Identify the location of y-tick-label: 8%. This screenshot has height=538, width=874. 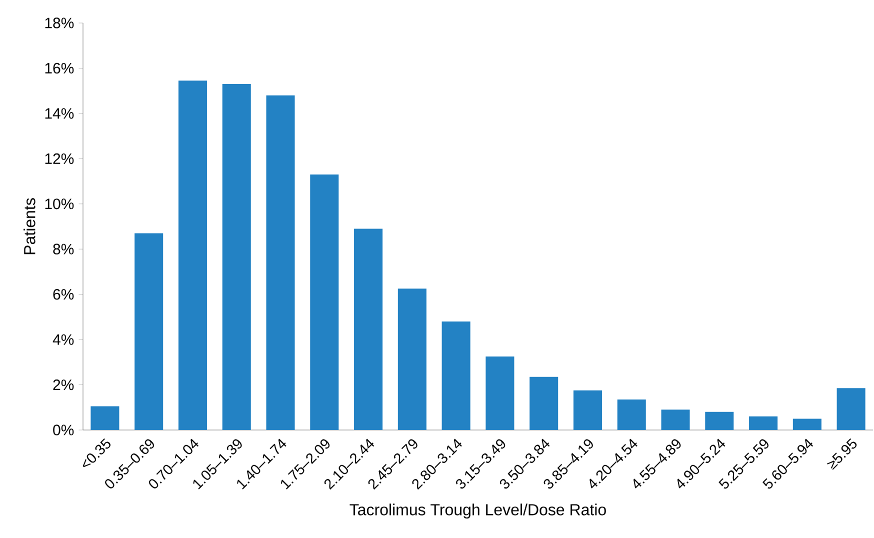
(63, 249).